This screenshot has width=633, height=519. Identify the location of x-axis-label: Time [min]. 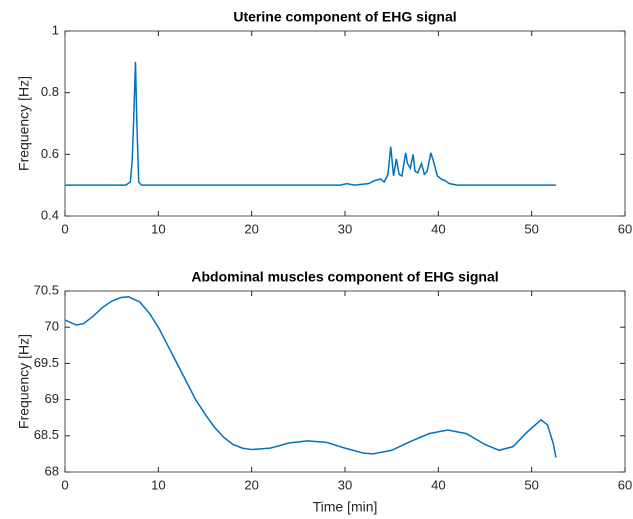
(345, 507).